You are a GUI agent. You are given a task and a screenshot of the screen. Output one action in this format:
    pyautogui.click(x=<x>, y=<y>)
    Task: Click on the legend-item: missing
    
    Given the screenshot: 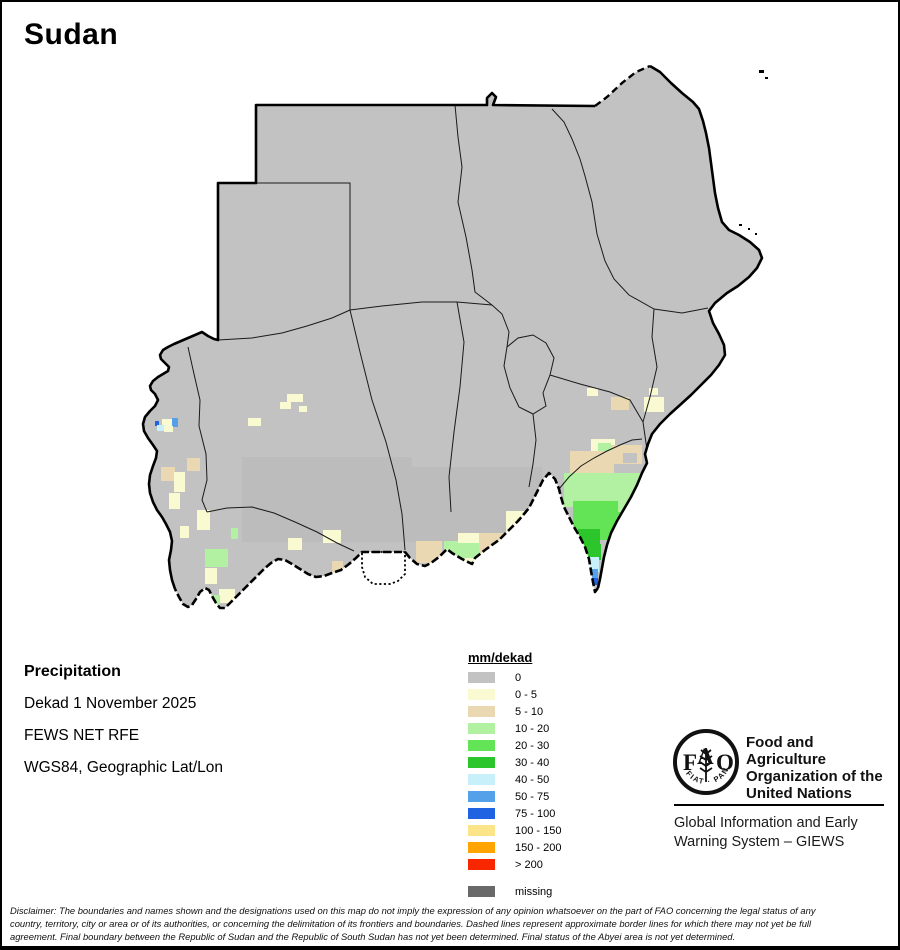 What is the action you would take?
    pyautogui.click(x=514, y=891)
    